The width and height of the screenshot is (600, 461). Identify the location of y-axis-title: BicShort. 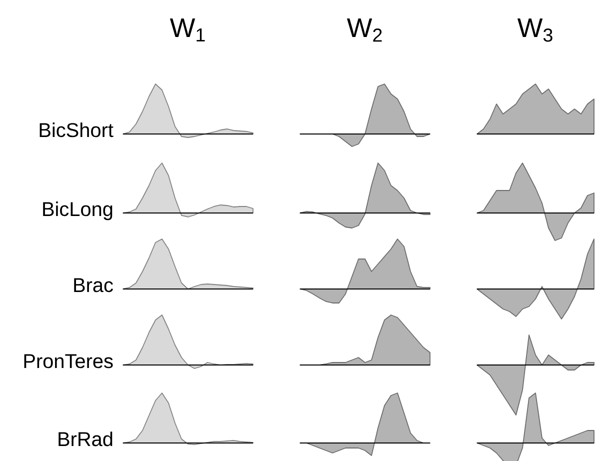
(77, 130).